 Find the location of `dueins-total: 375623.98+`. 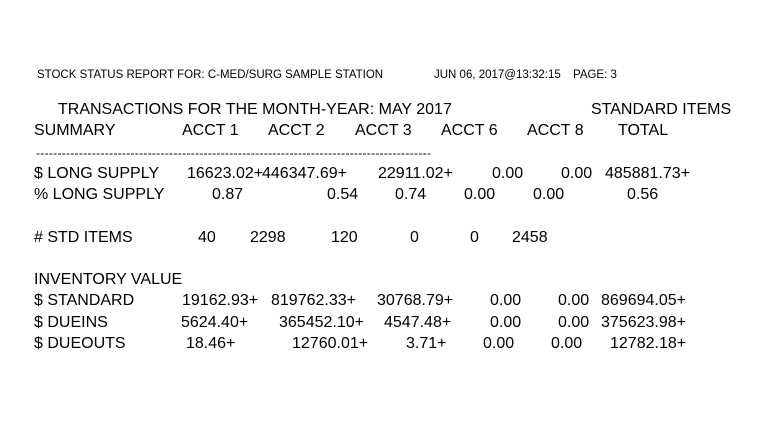

dueins-total: 375623.98+ is located at coordinates (643, 322).